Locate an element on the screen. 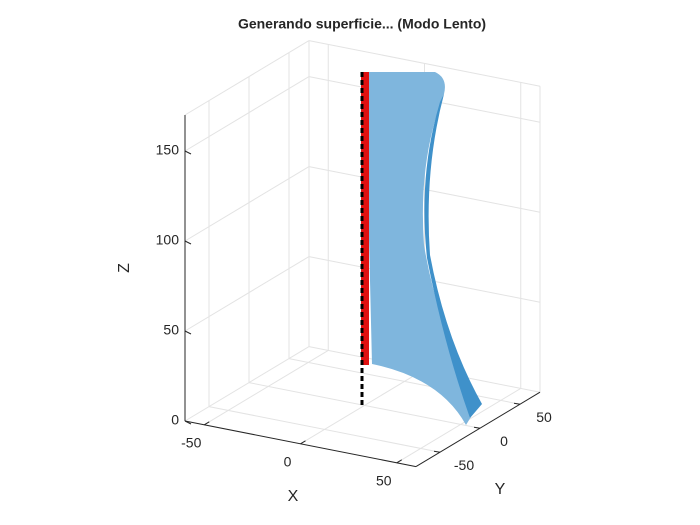  x-tick-label: -50 is located at coordinates (191, 443).